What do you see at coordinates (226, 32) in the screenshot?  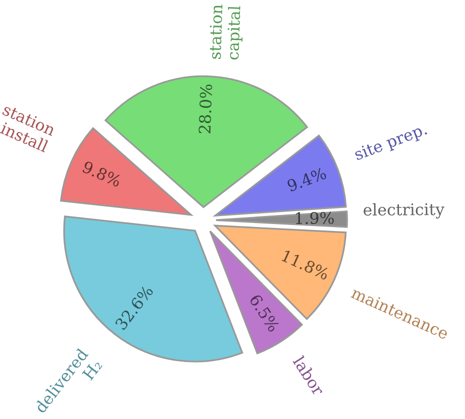 I see `slice-label: station capital` at bounding box center [226, 32].